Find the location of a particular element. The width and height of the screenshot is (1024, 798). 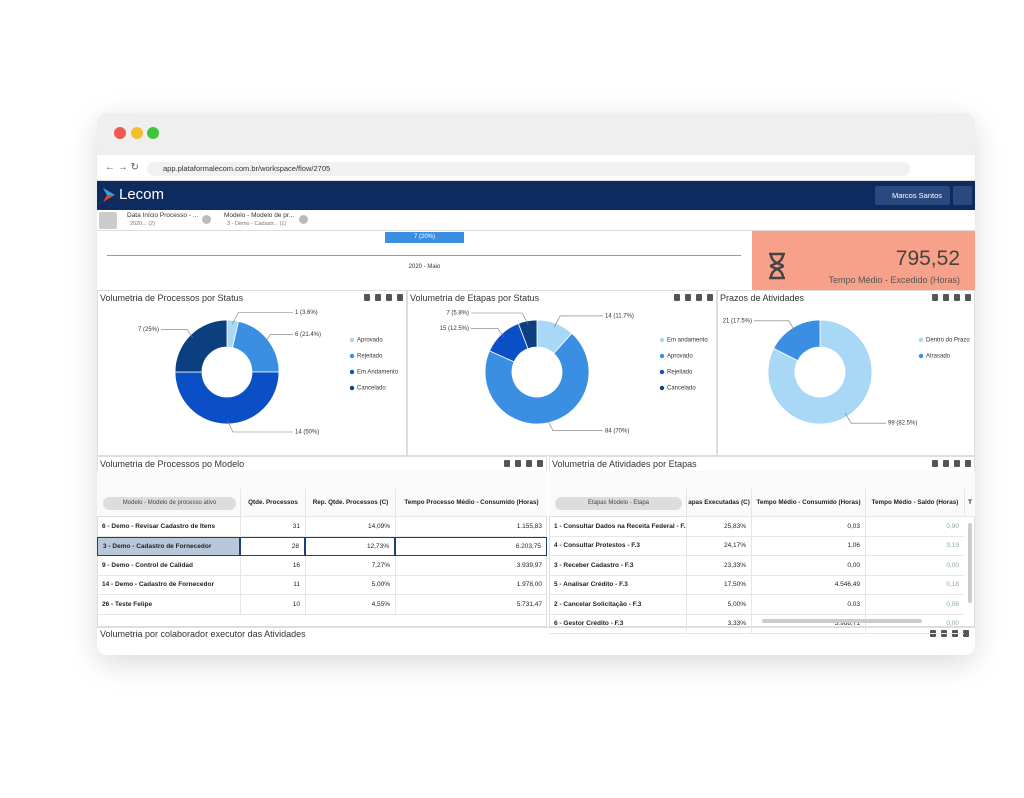

column-header: Tempo Processo Médio - Consumido (Horas) is located at coordinates (471, 503).